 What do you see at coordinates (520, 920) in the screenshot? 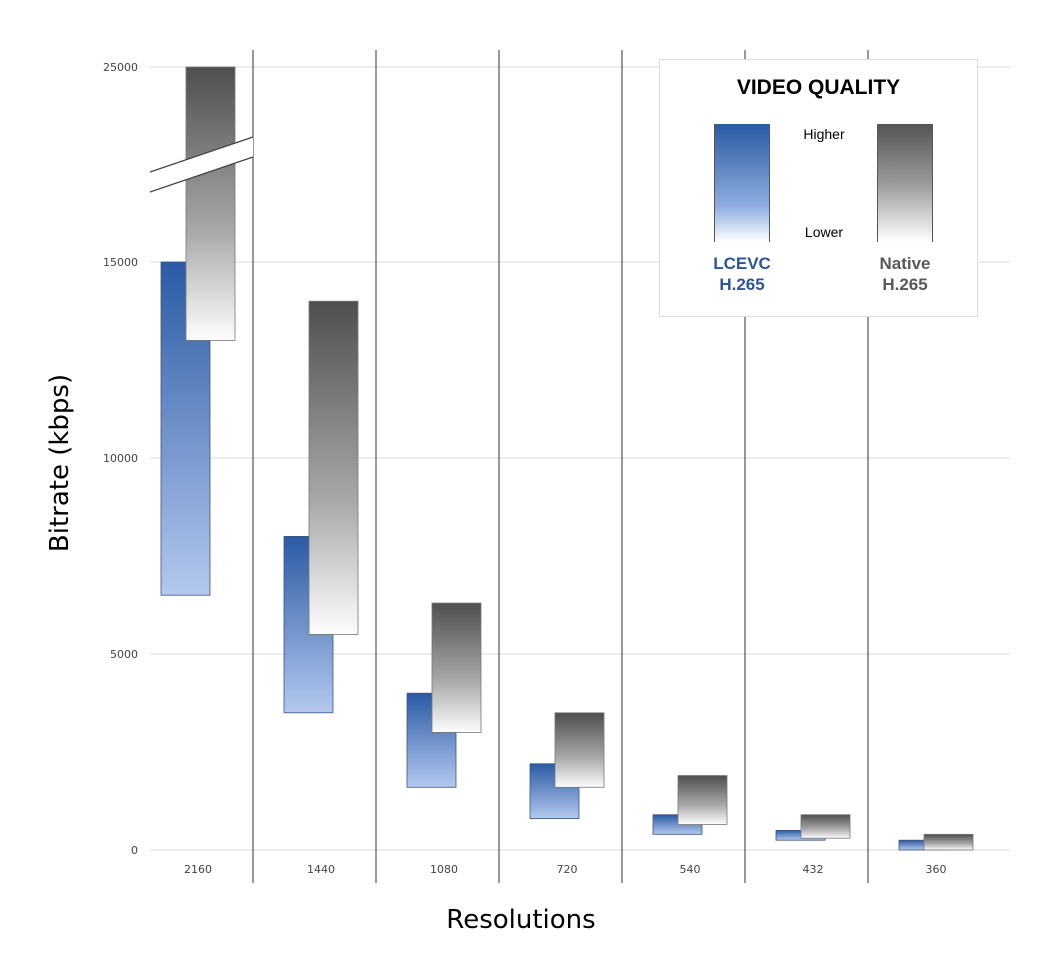
I see `x-axis-title: Resolutions` at bounding box center [520, 920].